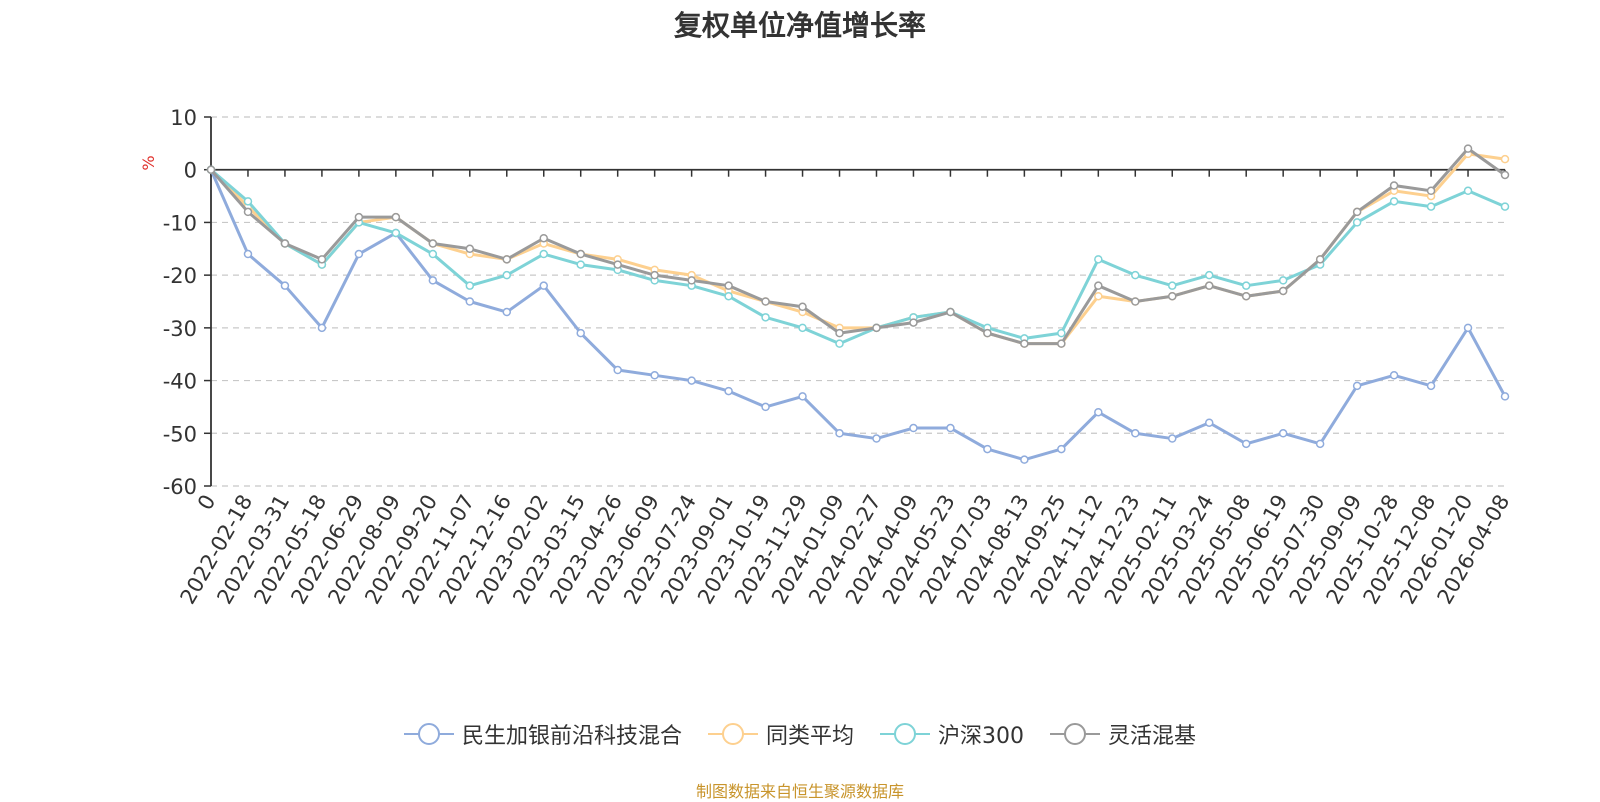 This screenshot has width=1600, height=802. What do you see at coordinates (799, 791) in the screenshot?
I see `source-note: 制图数据来自恒生聚源数据库` at bounding box center [799, 791].